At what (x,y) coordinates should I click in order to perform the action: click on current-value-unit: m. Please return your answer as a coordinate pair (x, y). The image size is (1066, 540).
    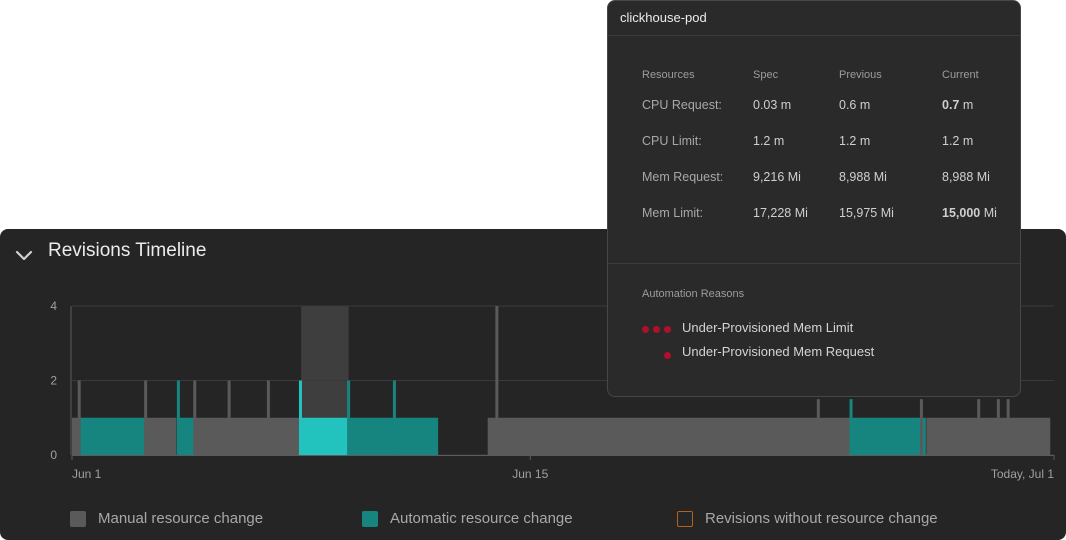
    Looking at the image, I should click on (966, 105).